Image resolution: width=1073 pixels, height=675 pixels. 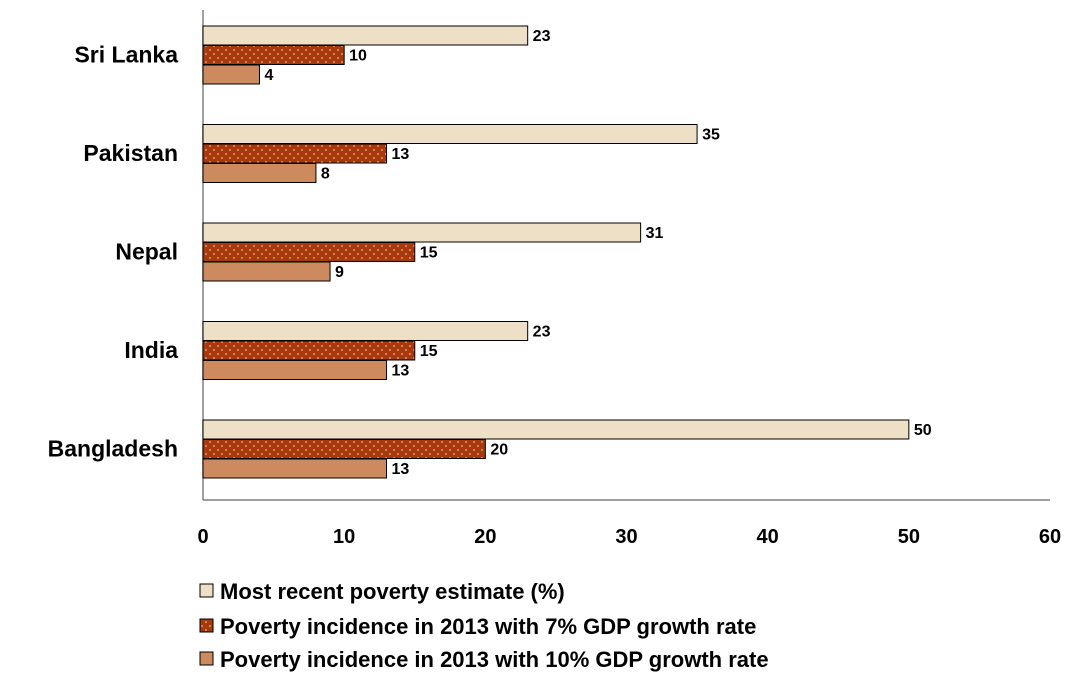 What do you see at coordinates (485, 537) in the screenshot?
I see `x-tick-label: 20` at bounding box center [485, 537].